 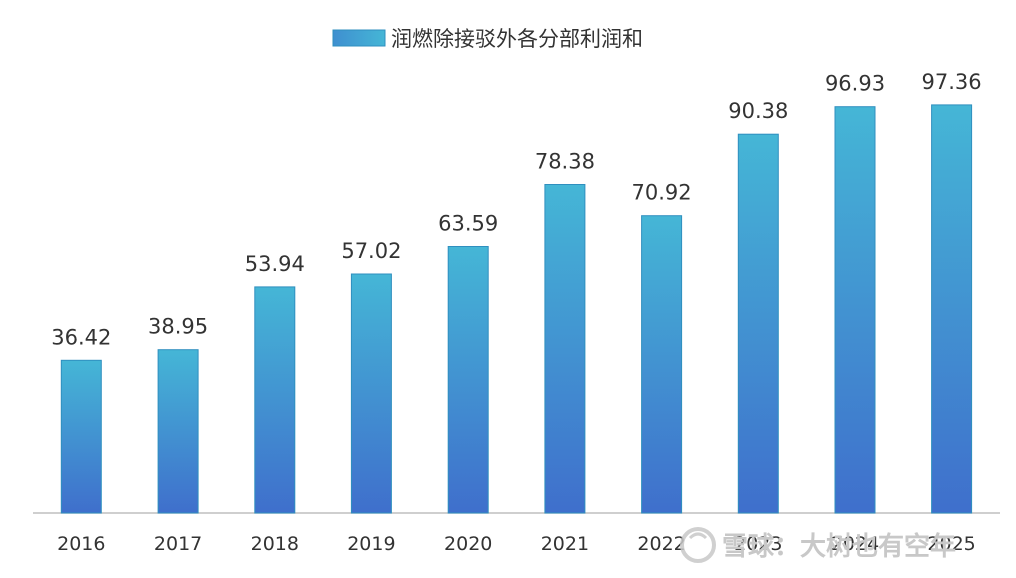 I want to click on bar-2025, so click(x=952, y=309).